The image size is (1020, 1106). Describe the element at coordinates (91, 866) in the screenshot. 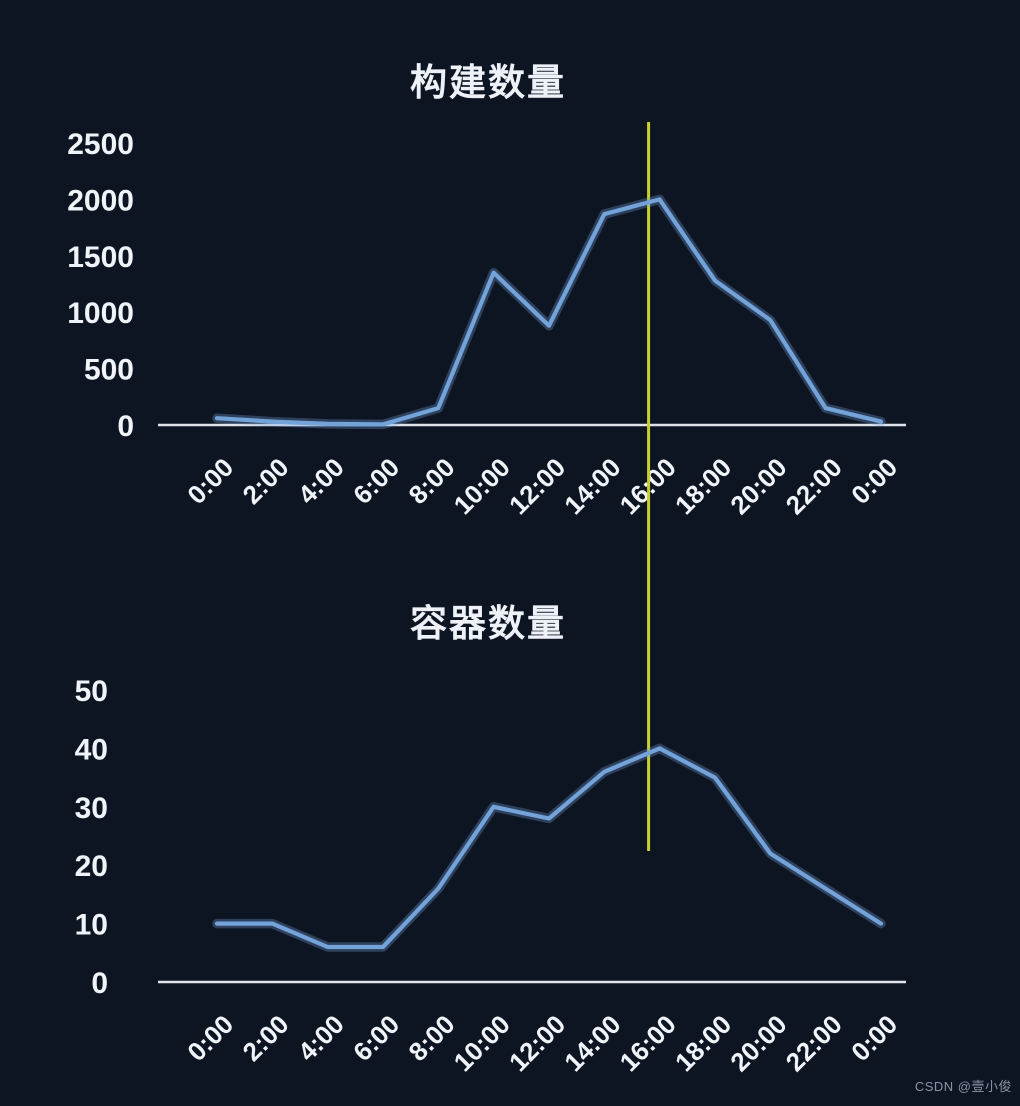

I see `y-tick-label: 20` at that location.